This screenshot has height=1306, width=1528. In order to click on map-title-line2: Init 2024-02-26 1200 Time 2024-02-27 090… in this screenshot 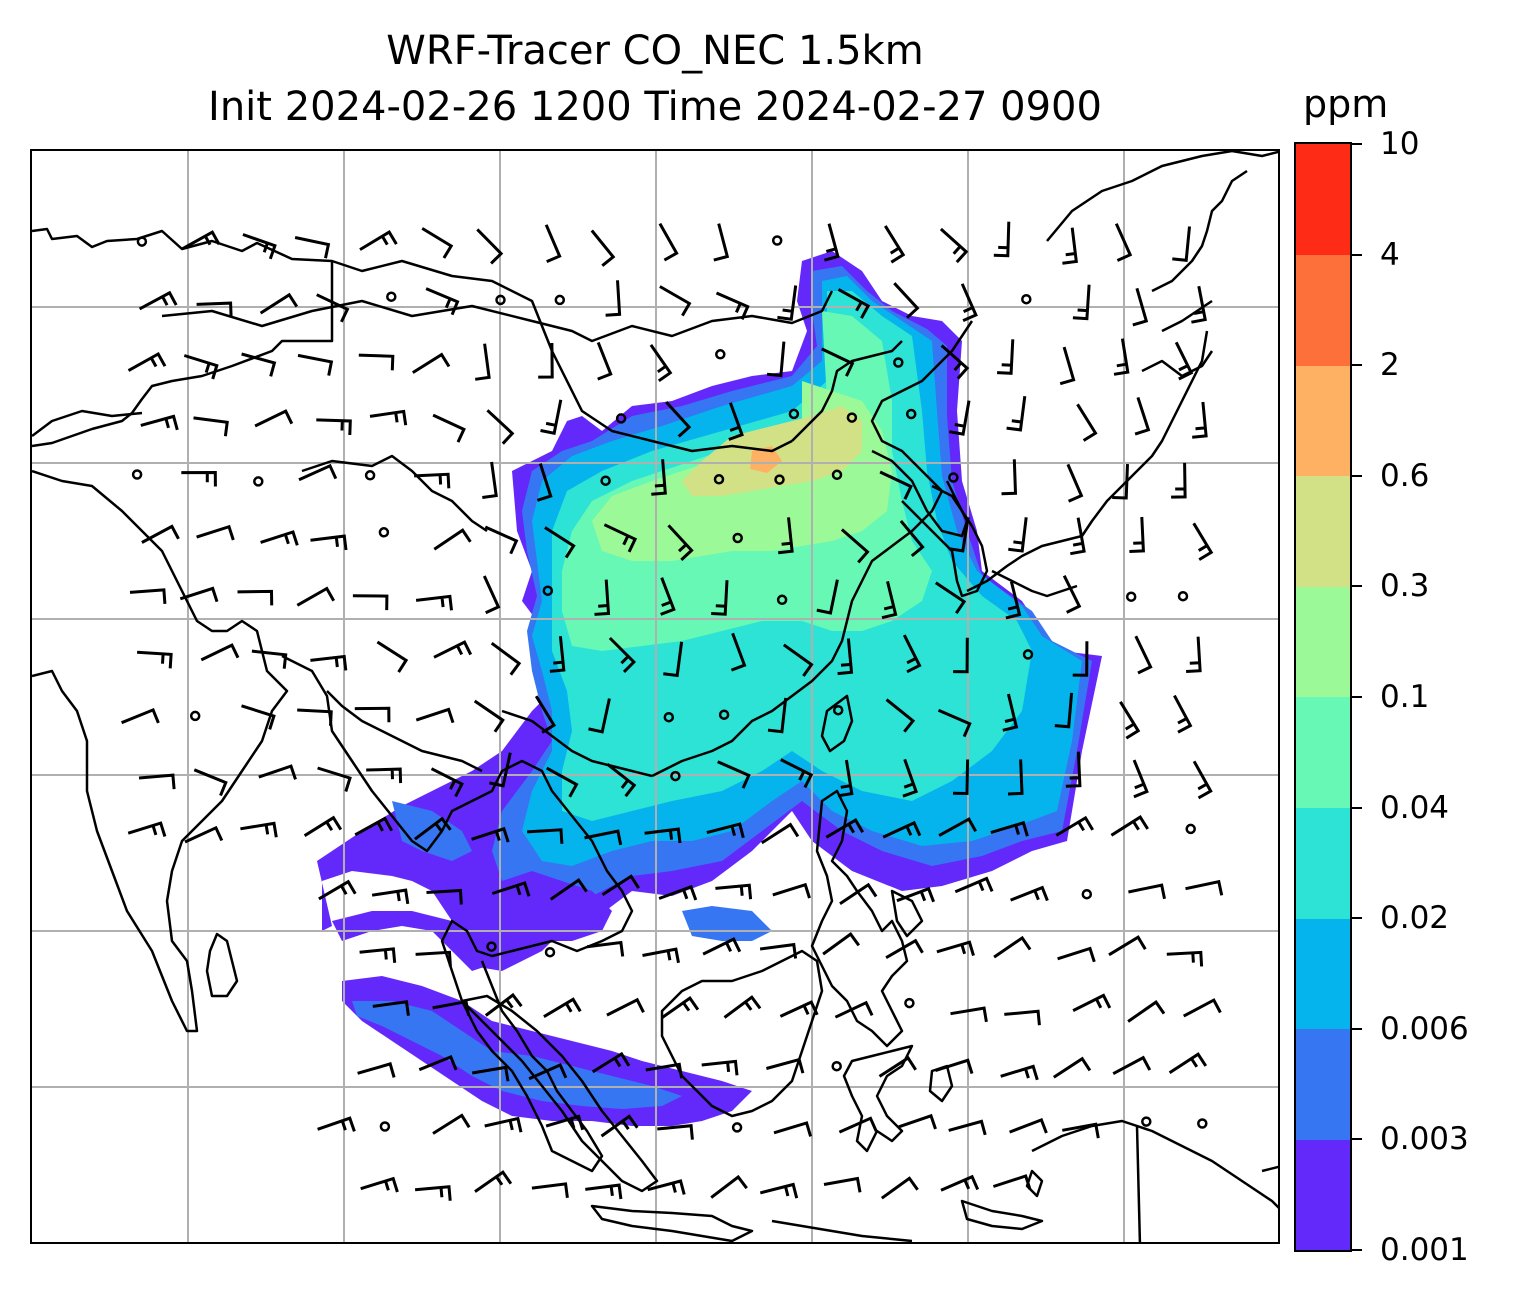, I will do `click(655, 107)`.